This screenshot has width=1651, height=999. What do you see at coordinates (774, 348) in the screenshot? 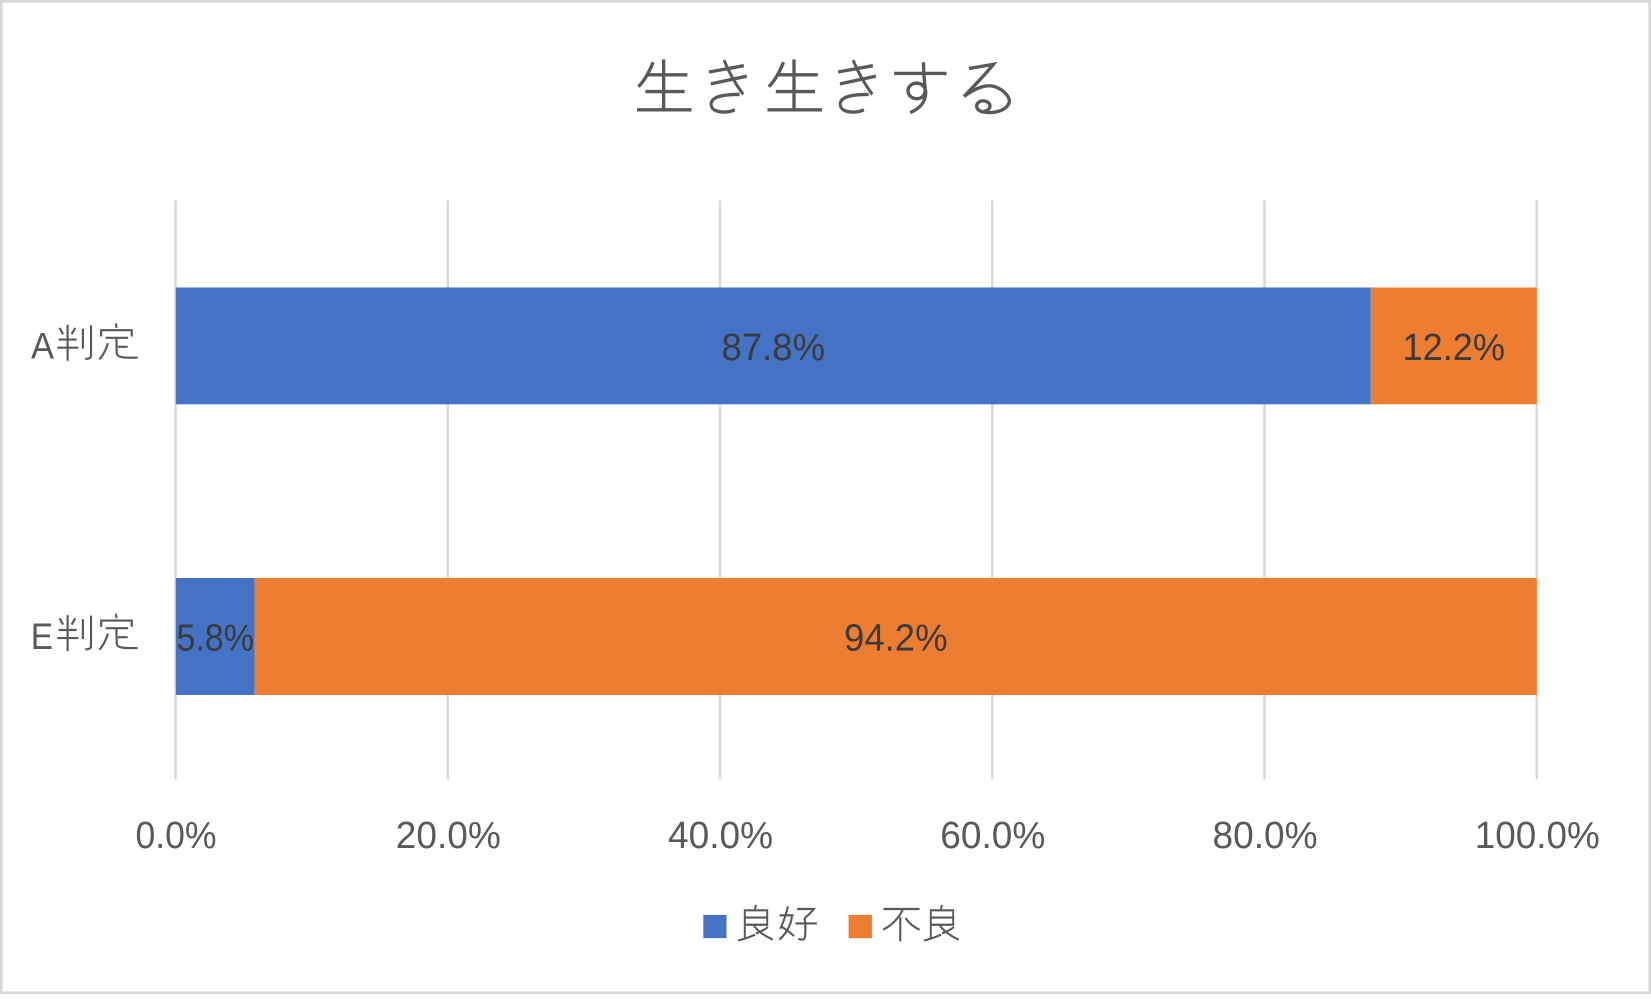
I see `svg-text: 87.8%` at bounding box center [774, 348].